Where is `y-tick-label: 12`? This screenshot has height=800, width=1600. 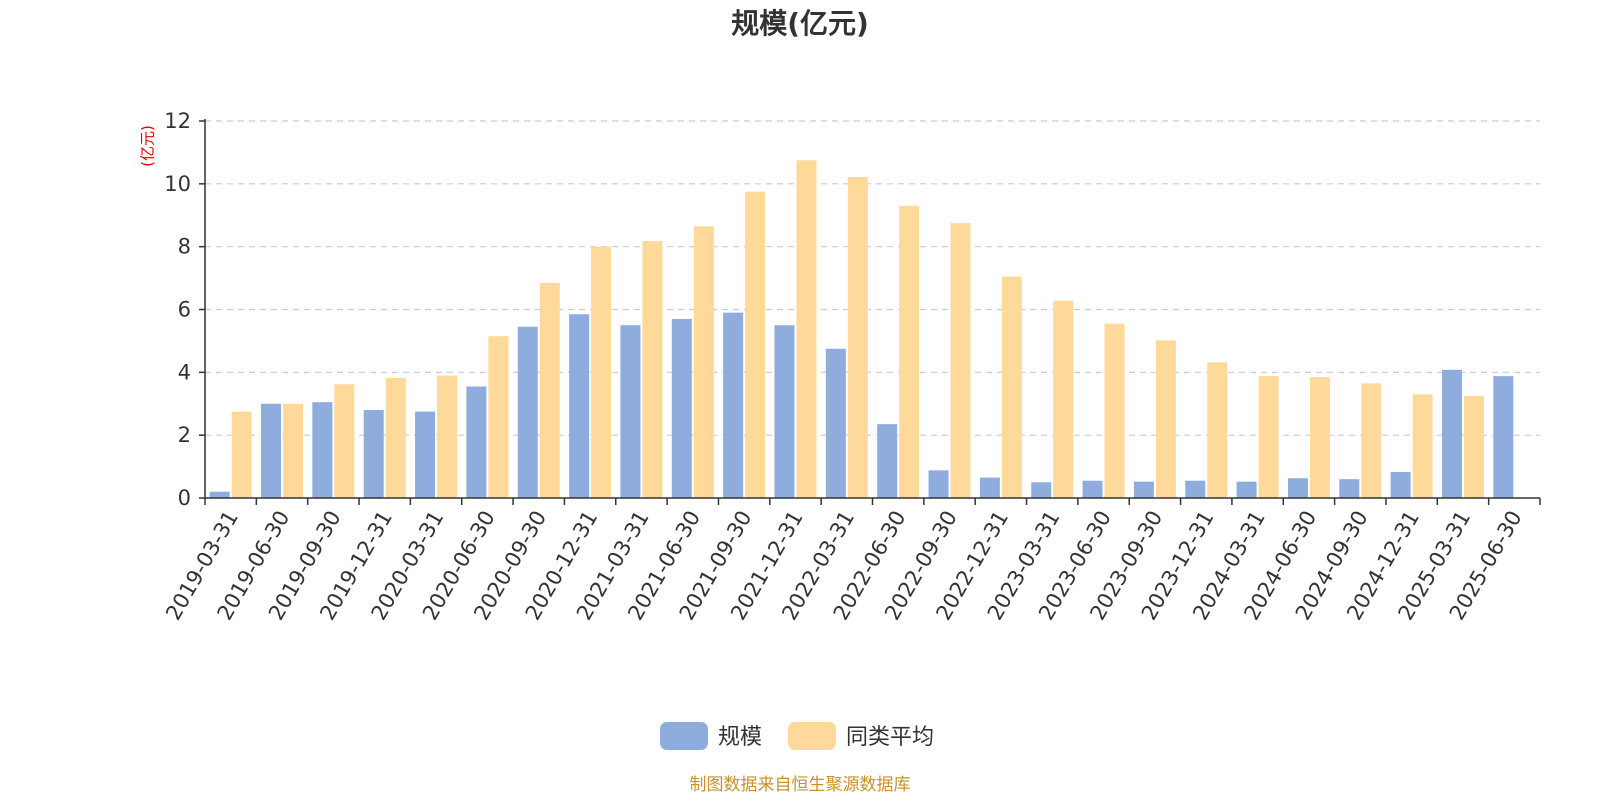 y-tick-label: 12 is located at coordinates (177, 121).